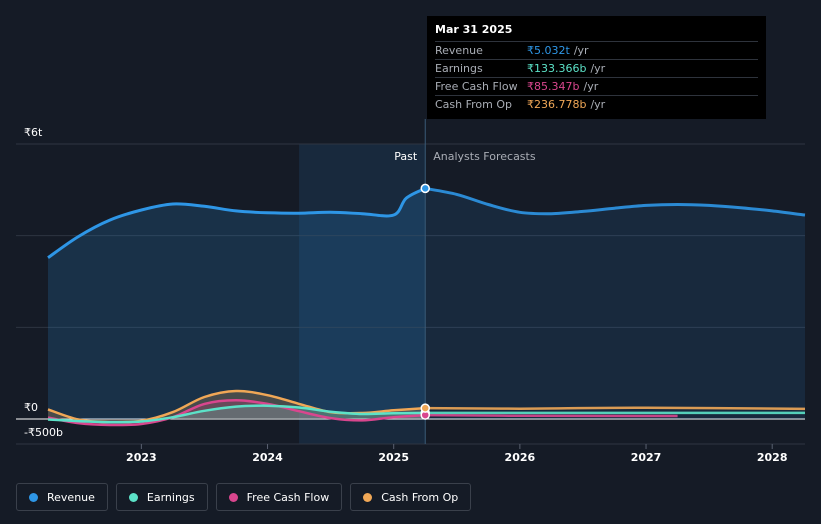 The image size is (821, 524). Describe the element at coordinates (288, 497) in the screenshot. I see `legend-label: Free Cash Flow` at that location.